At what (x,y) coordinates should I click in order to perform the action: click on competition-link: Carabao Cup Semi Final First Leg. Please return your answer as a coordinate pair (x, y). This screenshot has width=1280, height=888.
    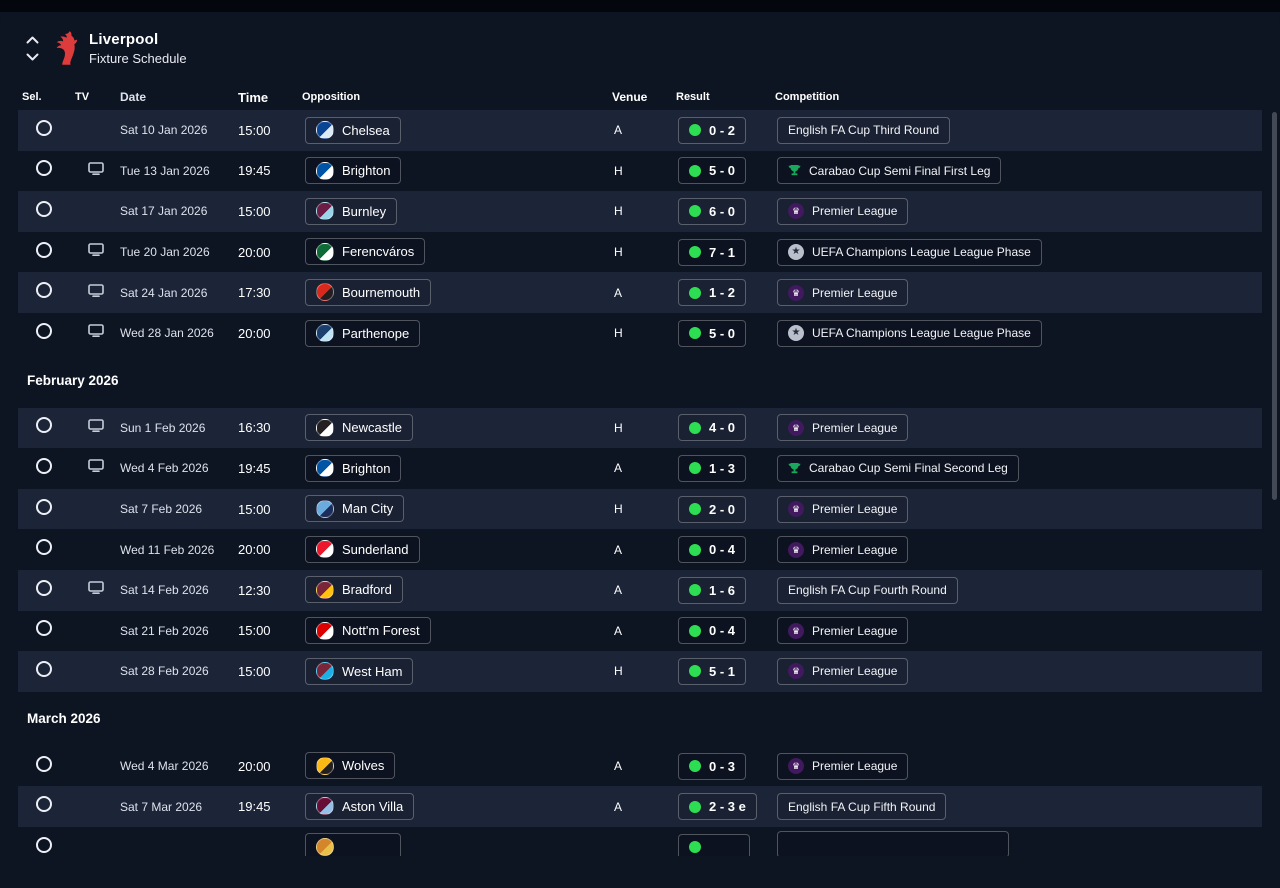
    Looking at the image, I should click on (889, 171).